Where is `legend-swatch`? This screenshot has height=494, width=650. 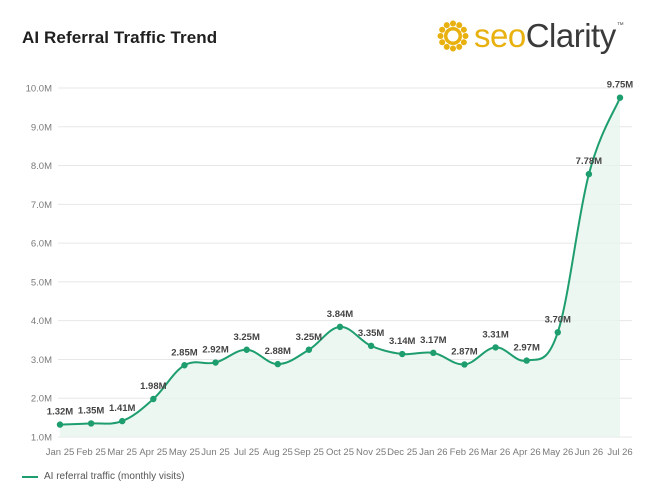 legend-swatch is located at coordinates (30, 476).